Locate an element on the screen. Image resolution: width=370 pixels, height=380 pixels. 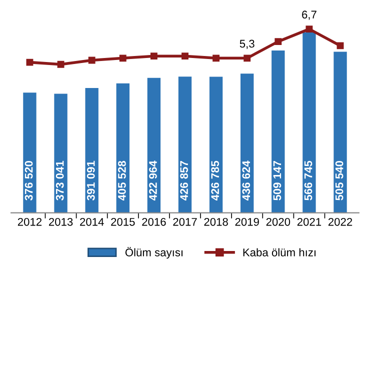
x-tick-label: 2021 is located at coordinates (309, 222).